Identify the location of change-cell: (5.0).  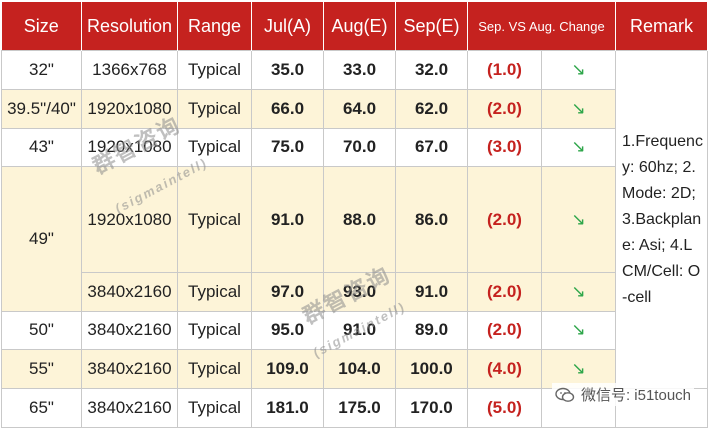
(504, 408).